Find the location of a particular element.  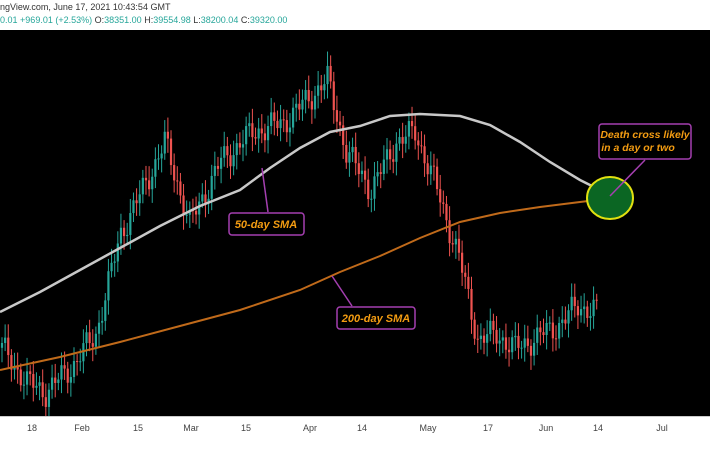

high-label: H: is located at coordinates (149, 20).